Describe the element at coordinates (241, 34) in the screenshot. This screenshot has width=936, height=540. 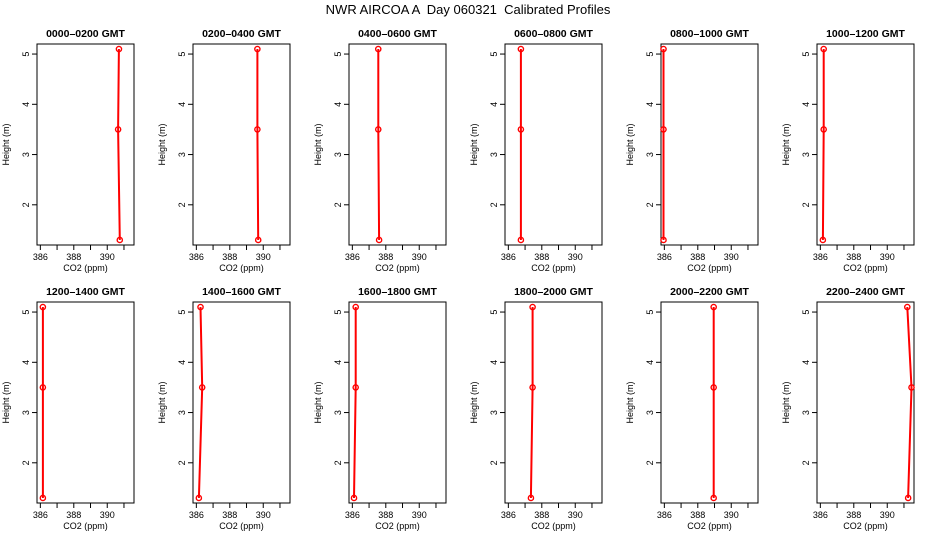
I see `panel-title: 0200–0400 GMT` at that location.